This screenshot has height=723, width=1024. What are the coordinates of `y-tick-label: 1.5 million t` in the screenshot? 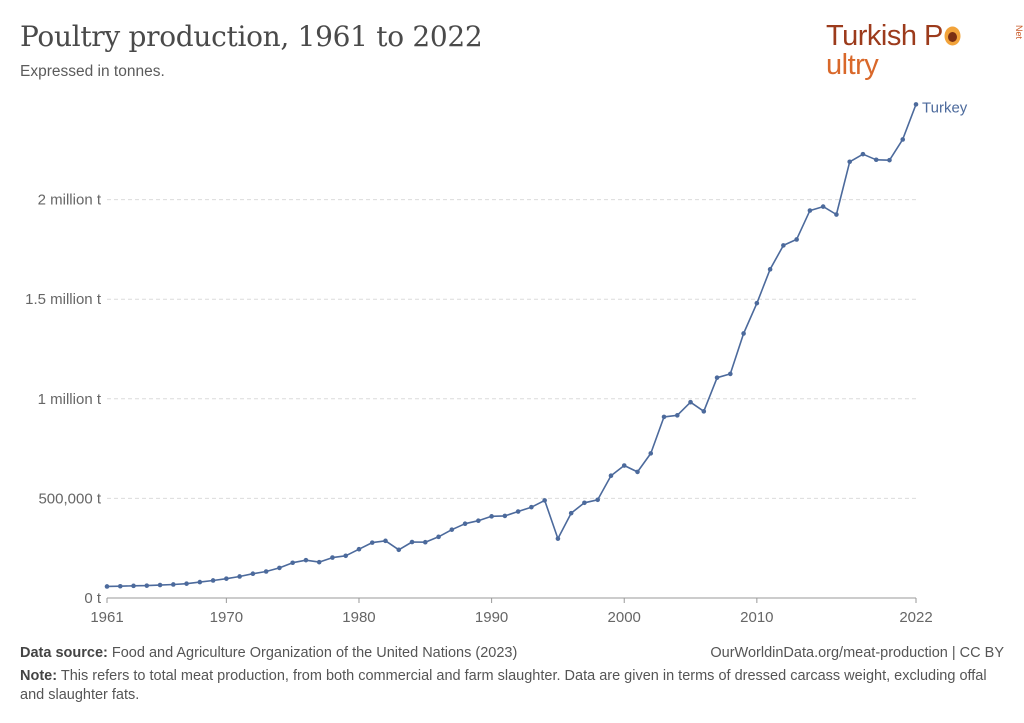 It's located at (63, 299).